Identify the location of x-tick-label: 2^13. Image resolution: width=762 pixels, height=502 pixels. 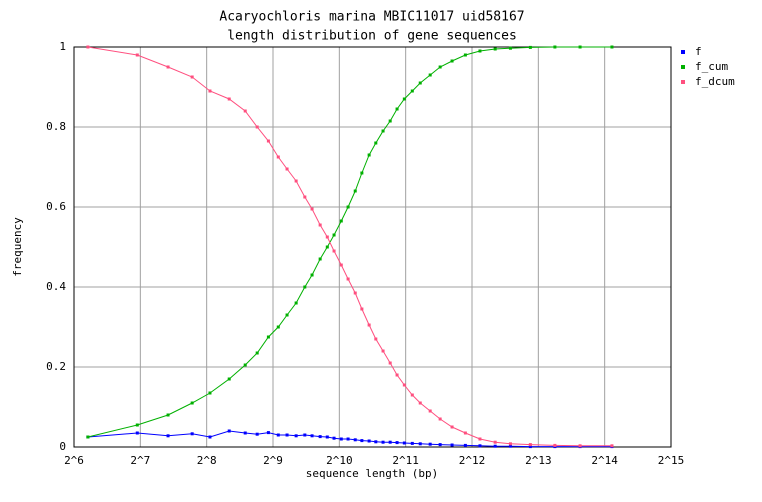
(538, 460).